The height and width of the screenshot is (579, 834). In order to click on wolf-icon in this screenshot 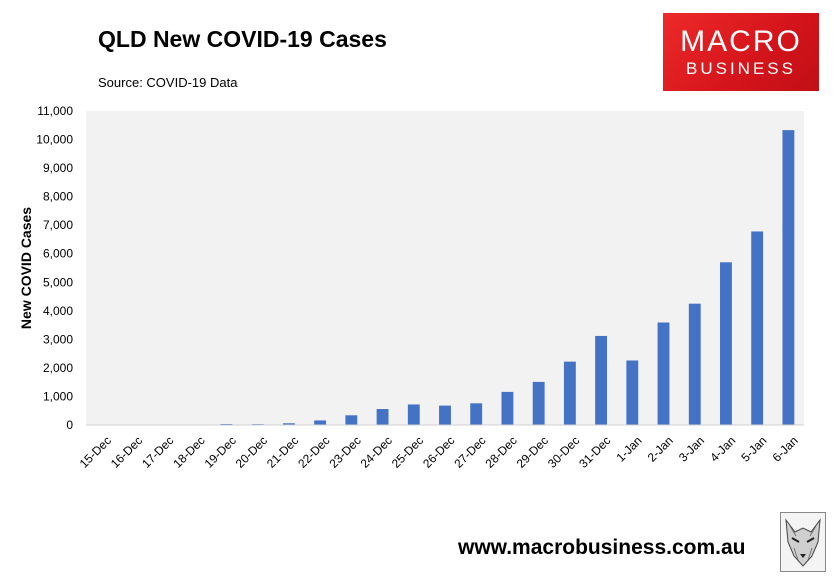, I will do `click(803, 542)`.